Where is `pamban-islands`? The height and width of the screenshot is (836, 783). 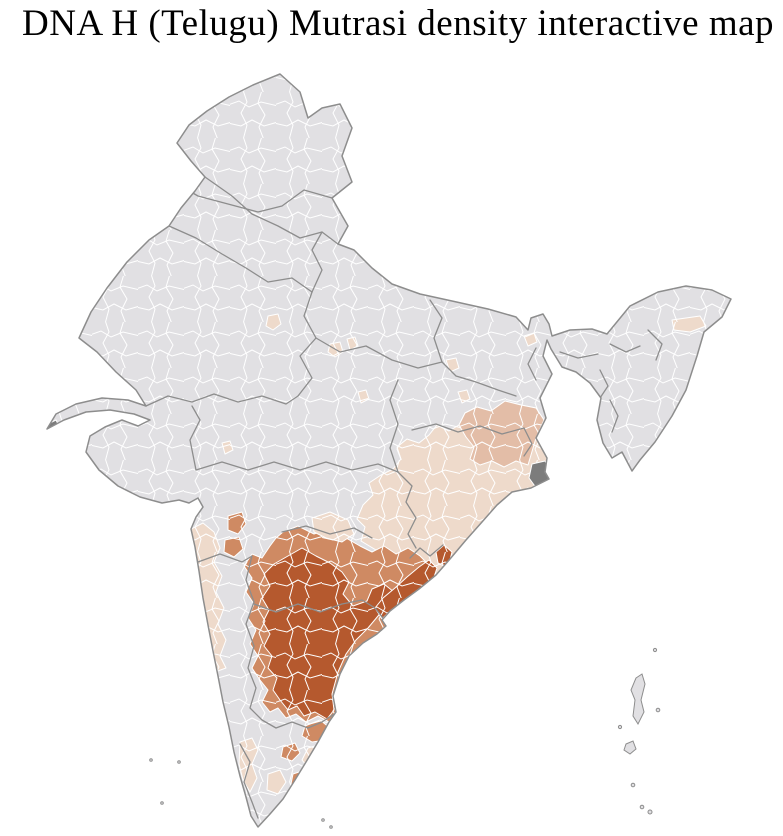 pamban-islands is located at coordinates (327, 823).